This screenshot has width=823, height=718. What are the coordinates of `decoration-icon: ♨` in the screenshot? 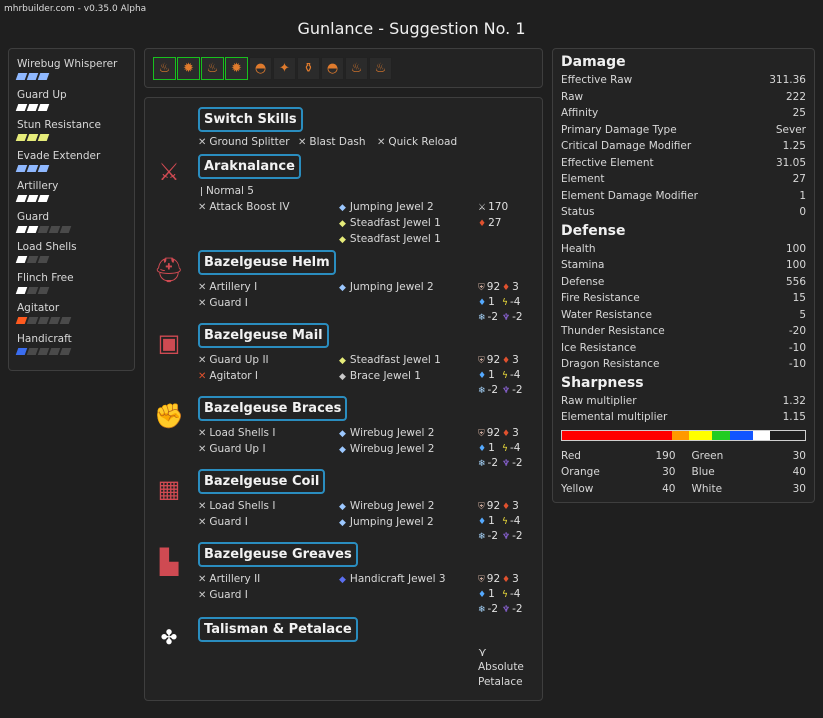 It's located at (212, 68).